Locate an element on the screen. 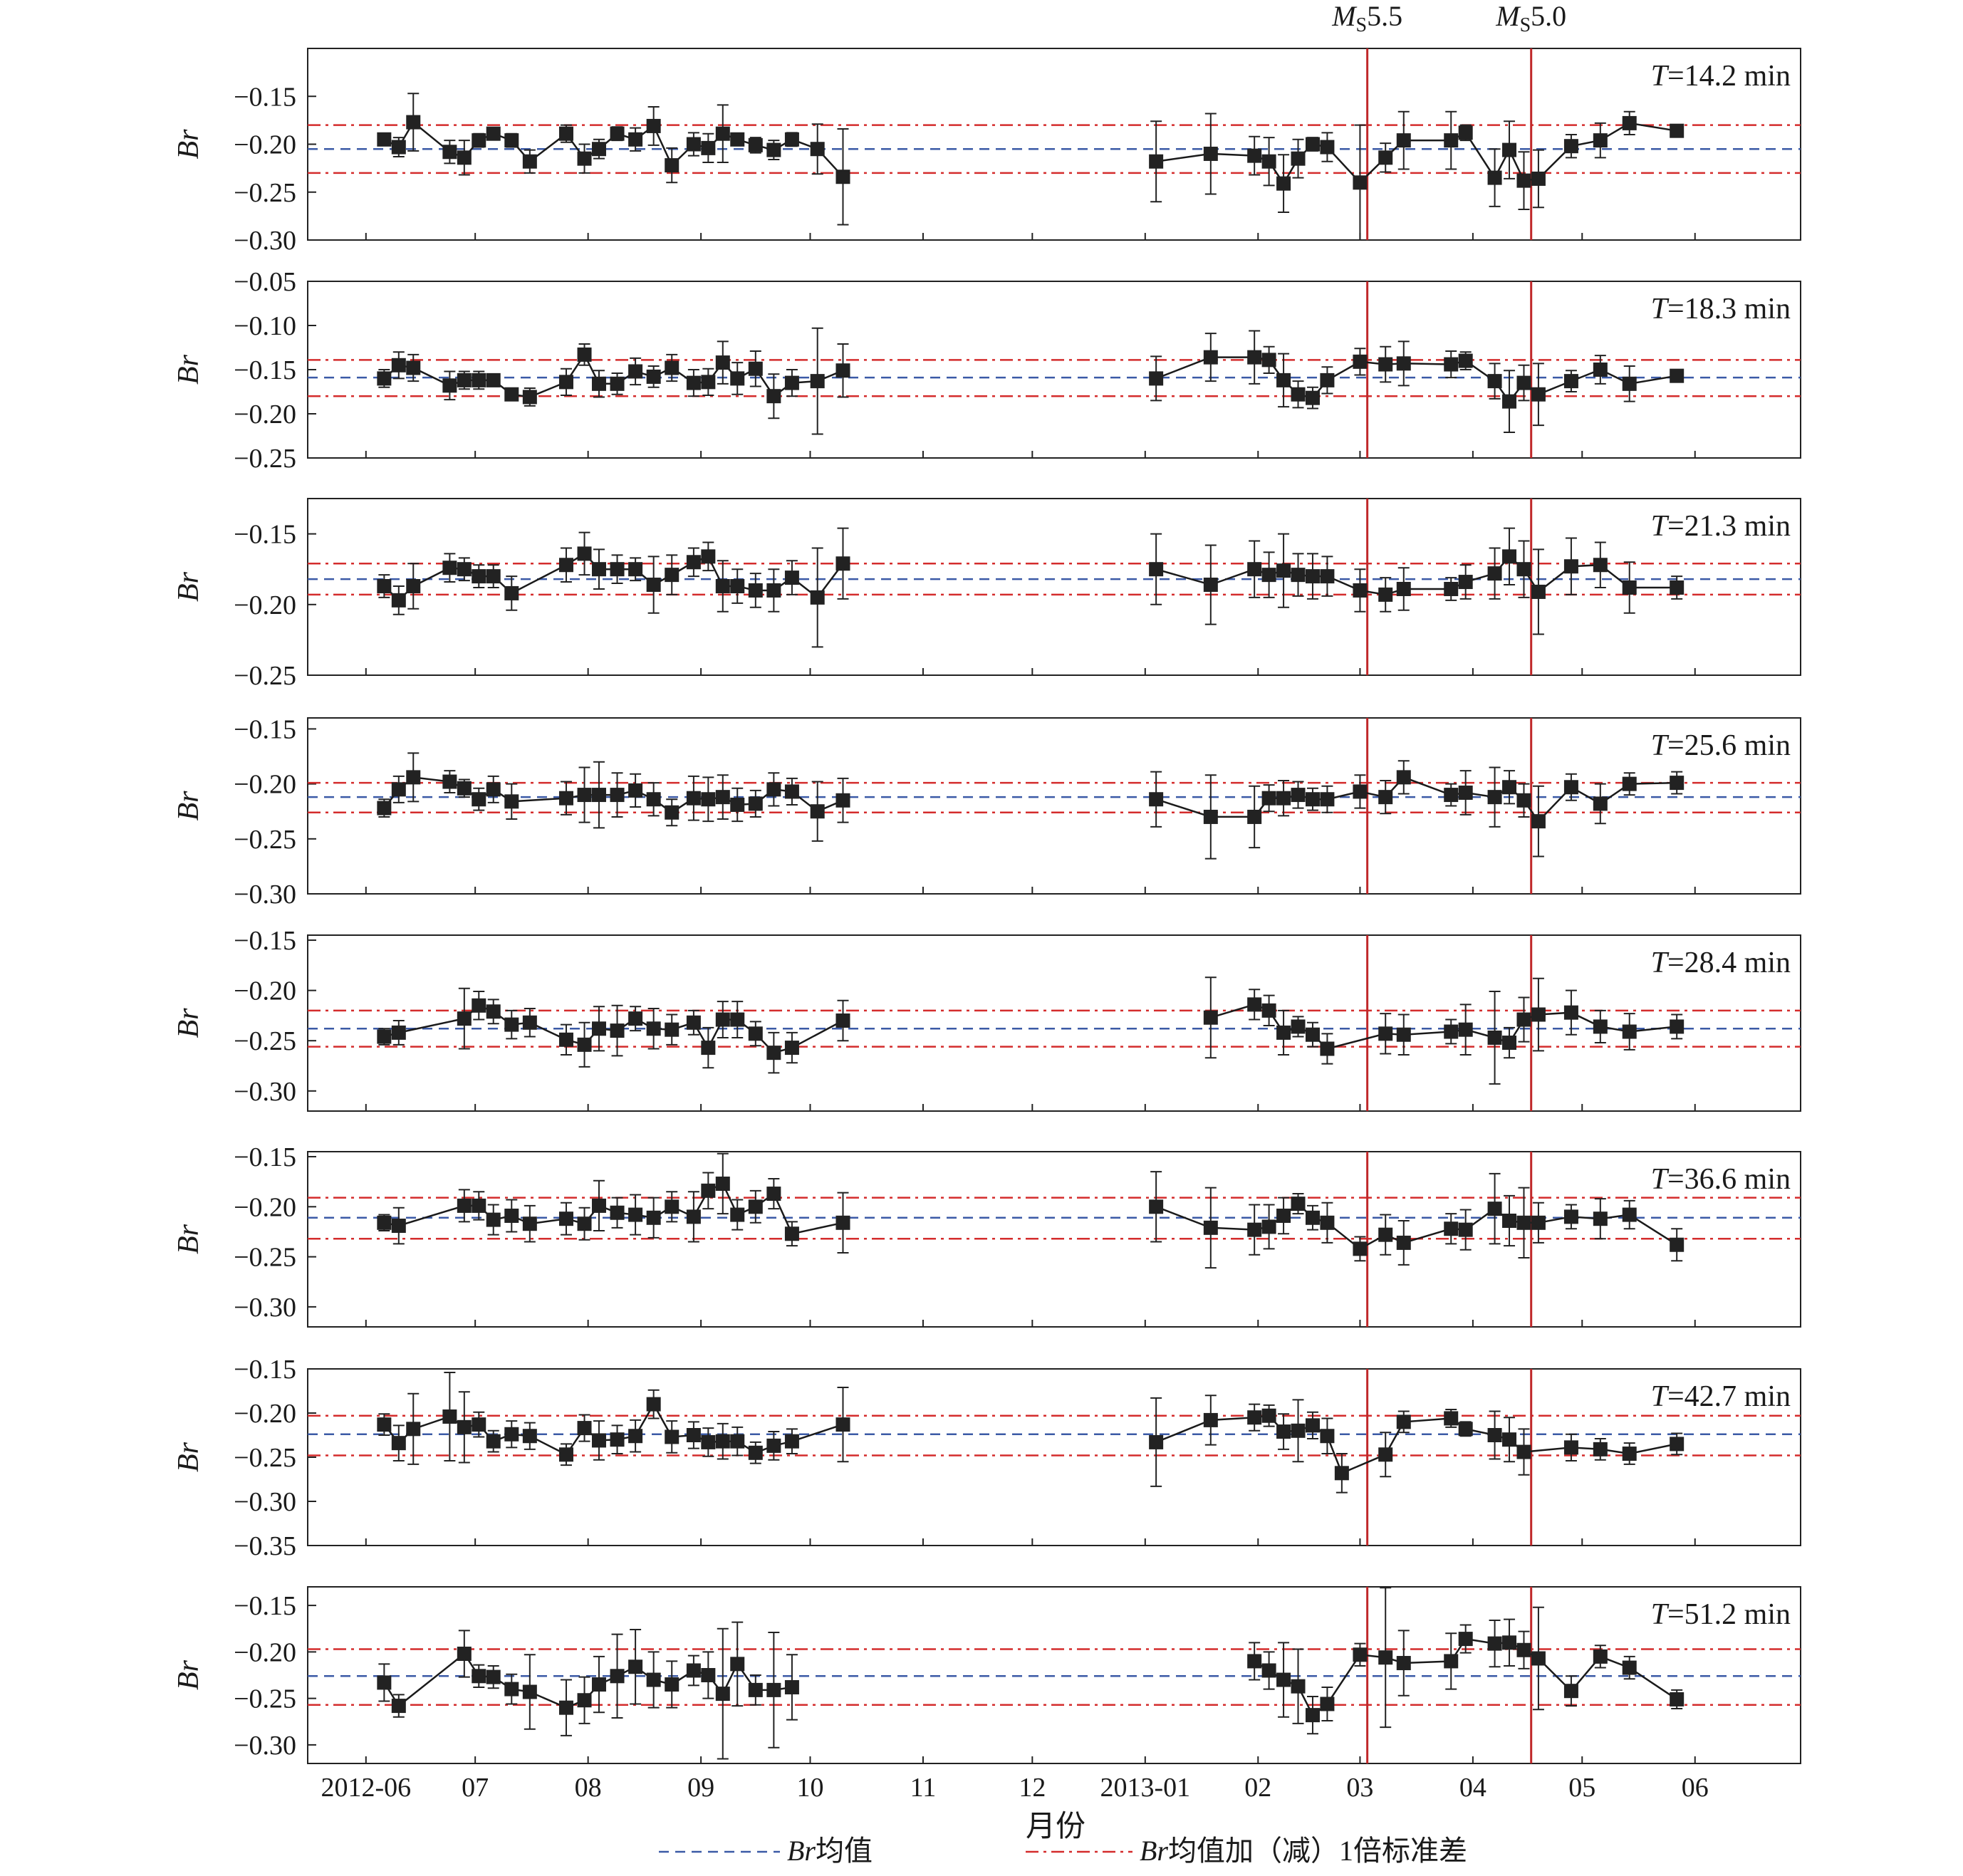 The width and height of the screenshot is (1963, 1876). period-label: T=18.3 min is located at coordinates (1721, 309).